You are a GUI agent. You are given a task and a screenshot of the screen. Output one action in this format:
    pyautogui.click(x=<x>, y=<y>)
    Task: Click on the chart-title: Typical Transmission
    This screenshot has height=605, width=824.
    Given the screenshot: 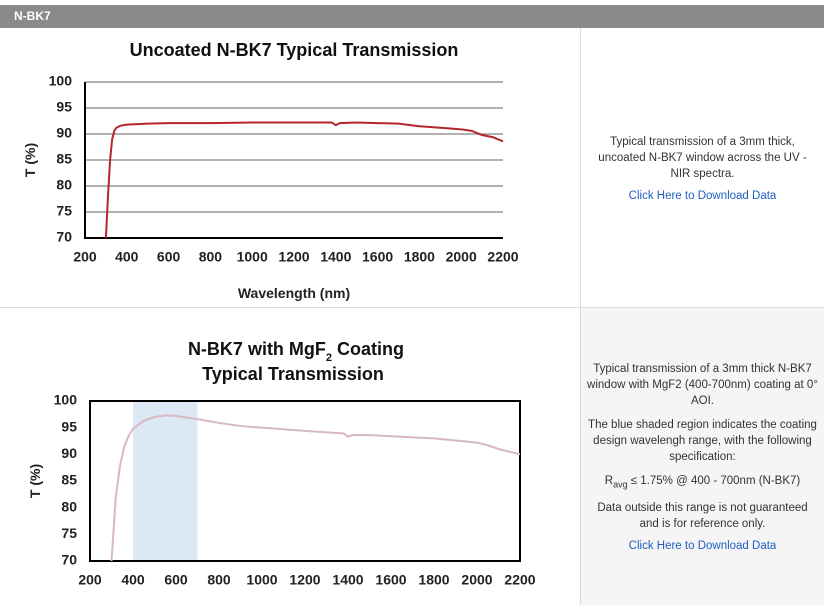 What is the action you would take?
    pyautogui.click(x=293, y=374)
    